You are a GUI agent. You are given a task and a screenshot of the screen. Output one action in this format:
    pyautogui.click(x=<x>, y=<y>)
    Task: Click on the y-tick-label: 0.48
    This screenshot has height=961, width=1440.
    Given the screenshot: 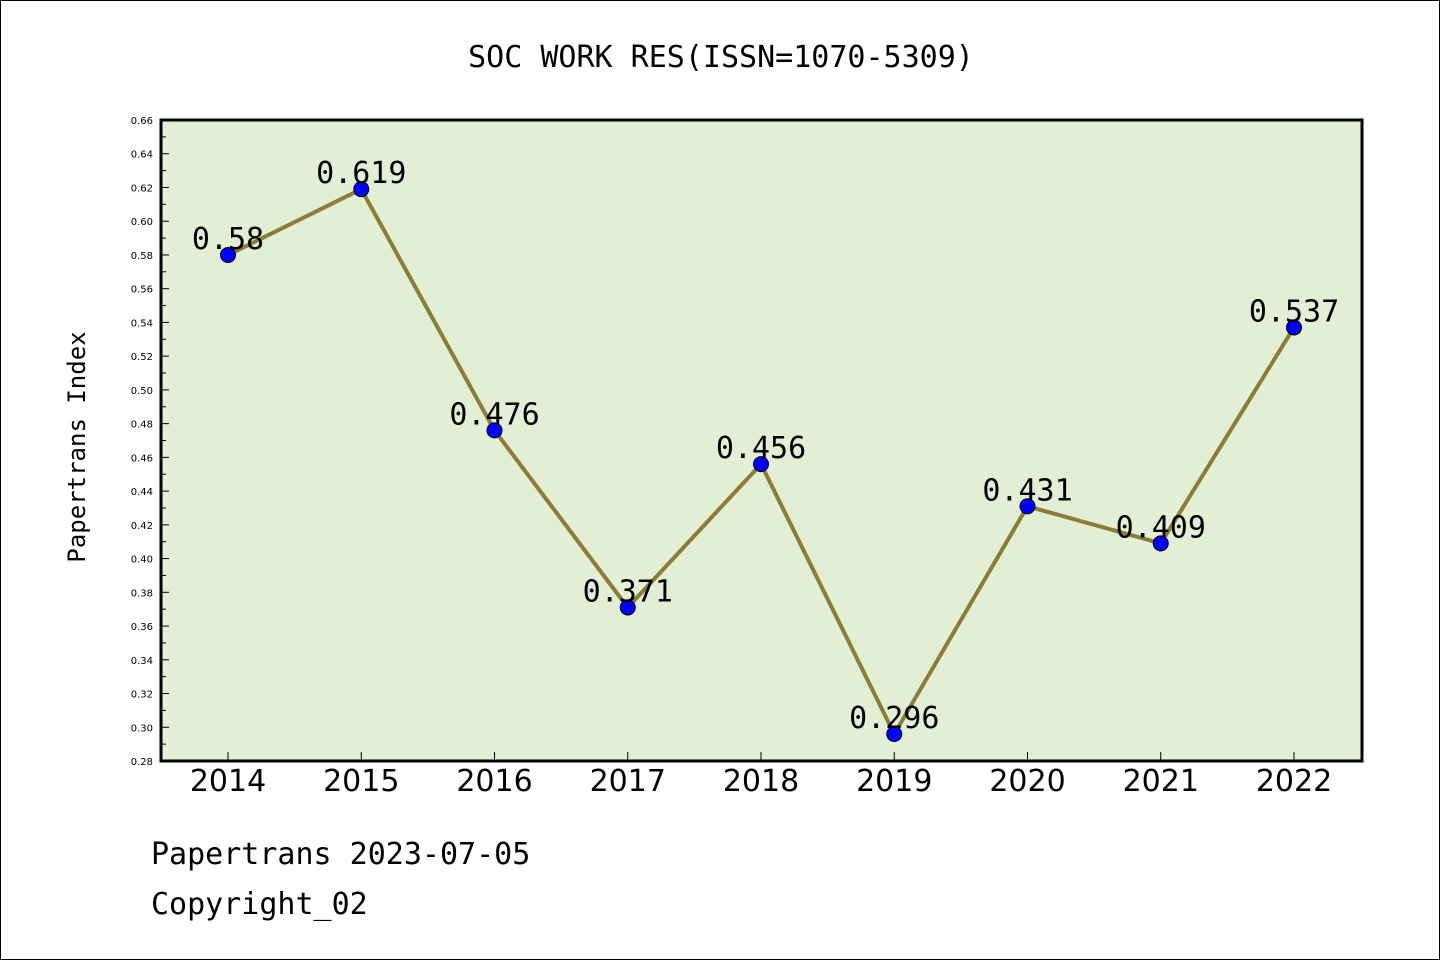 What is the action you would take?
    pyautogui.click(x=142, y=425)
    